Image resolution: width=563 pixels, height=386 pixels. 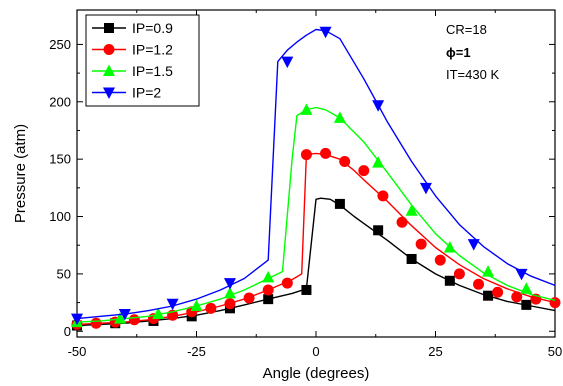 I want to click on legend-label: IP=2, so click(x=146, y=93).